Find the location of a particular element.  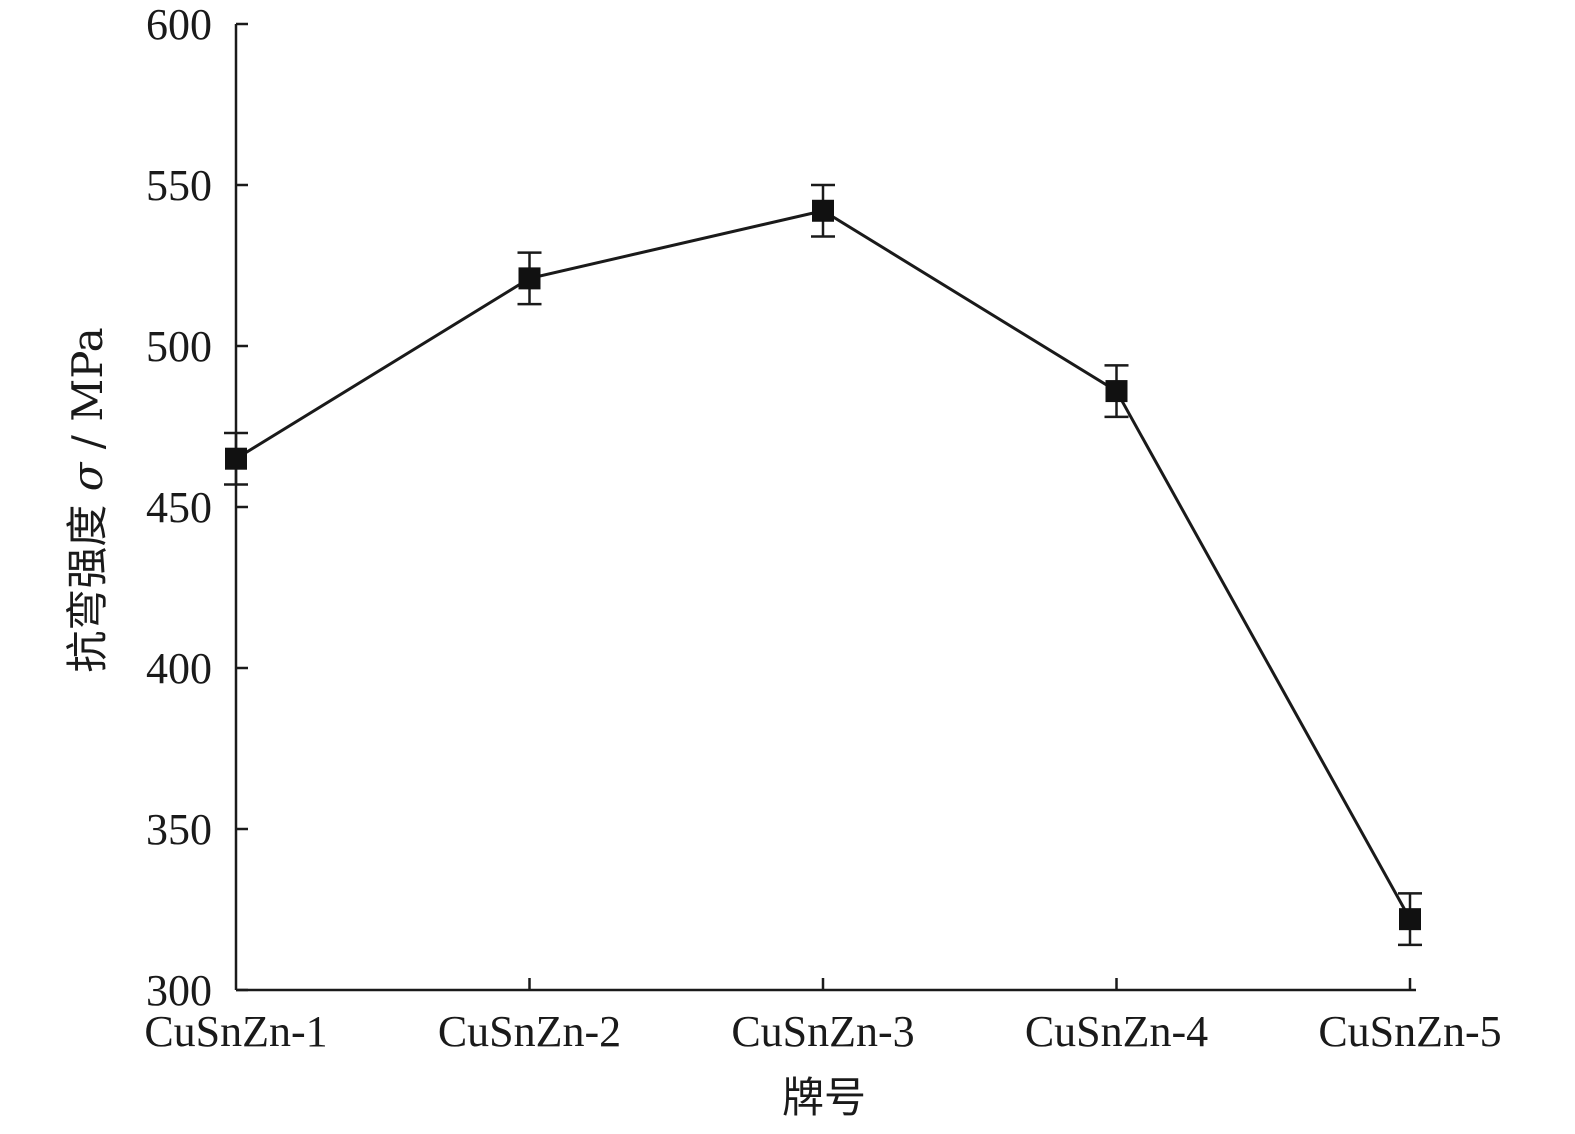

y-tick-label: 550 is located at coordinates (179, 185).